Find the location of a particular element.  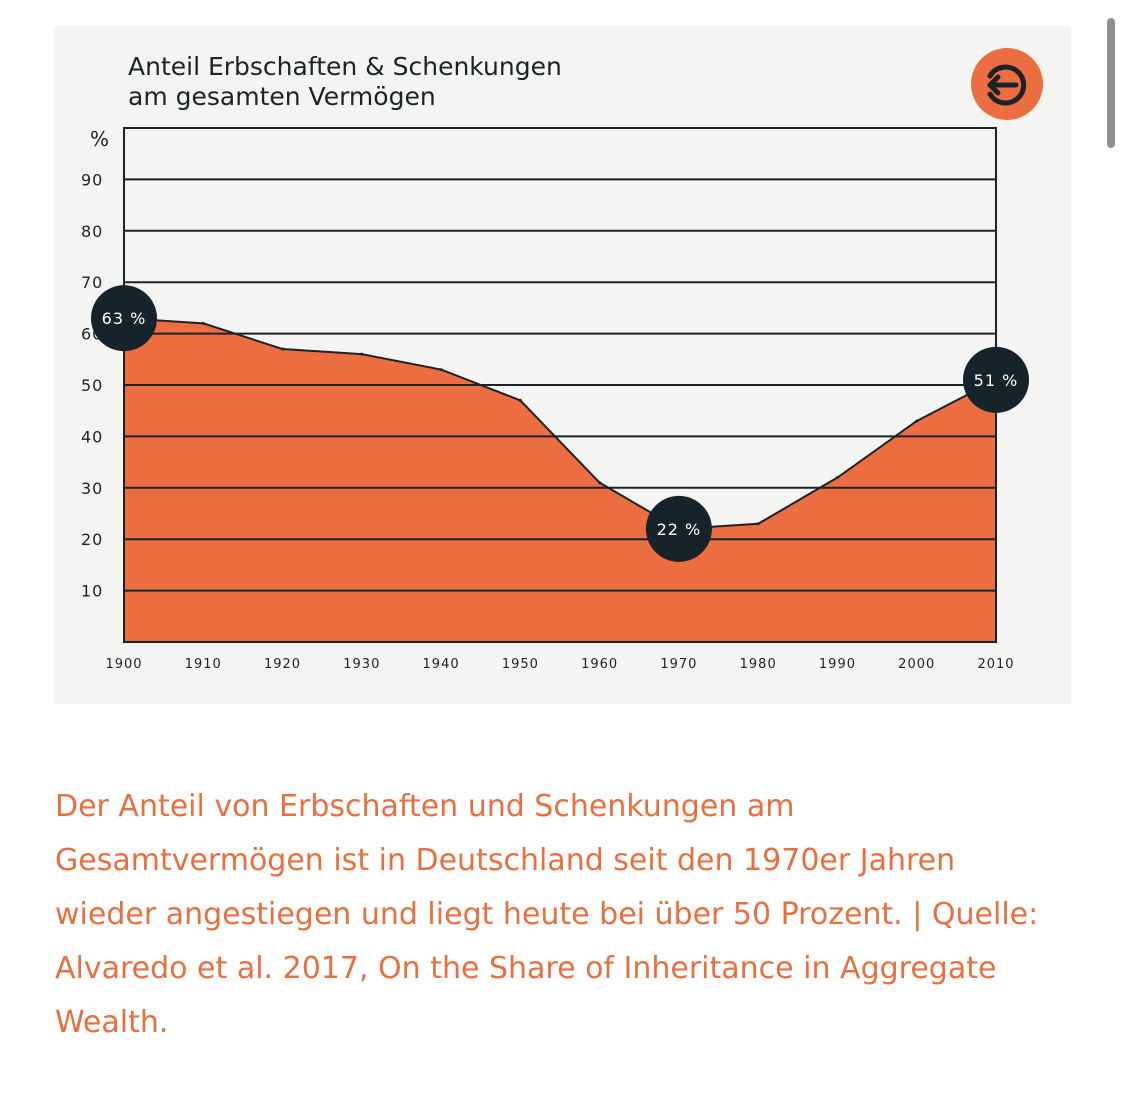

g-arrow-logo-icon is located at coordinates (1007, 85).